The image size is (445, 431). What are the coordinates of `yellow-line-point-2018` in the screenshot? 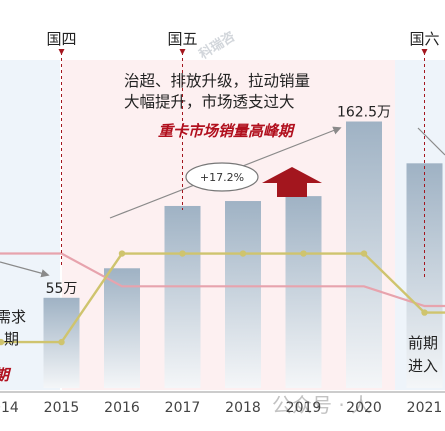 It's located at (243, 253).